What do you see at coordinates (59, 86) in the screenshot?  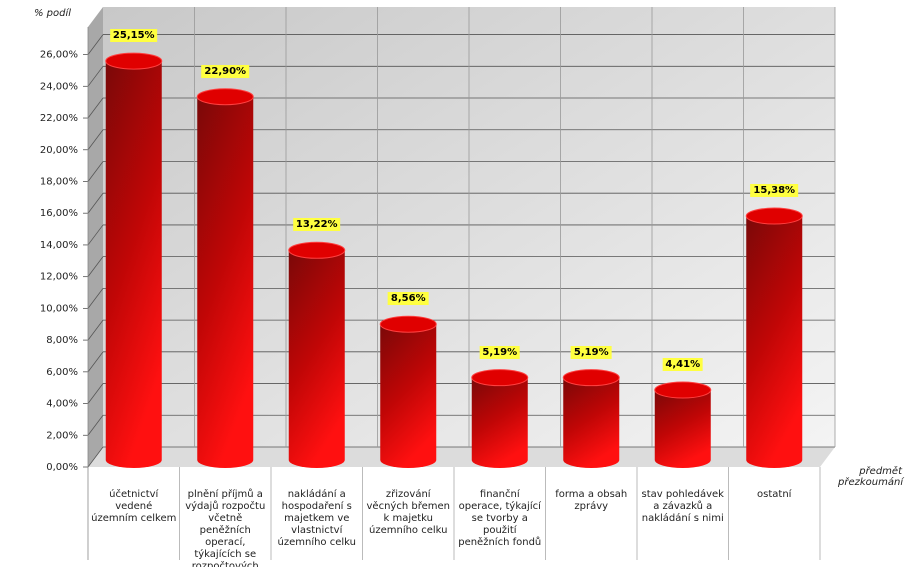 I see `y-tick-label: 24,00%` at bounding box center [59, 86].